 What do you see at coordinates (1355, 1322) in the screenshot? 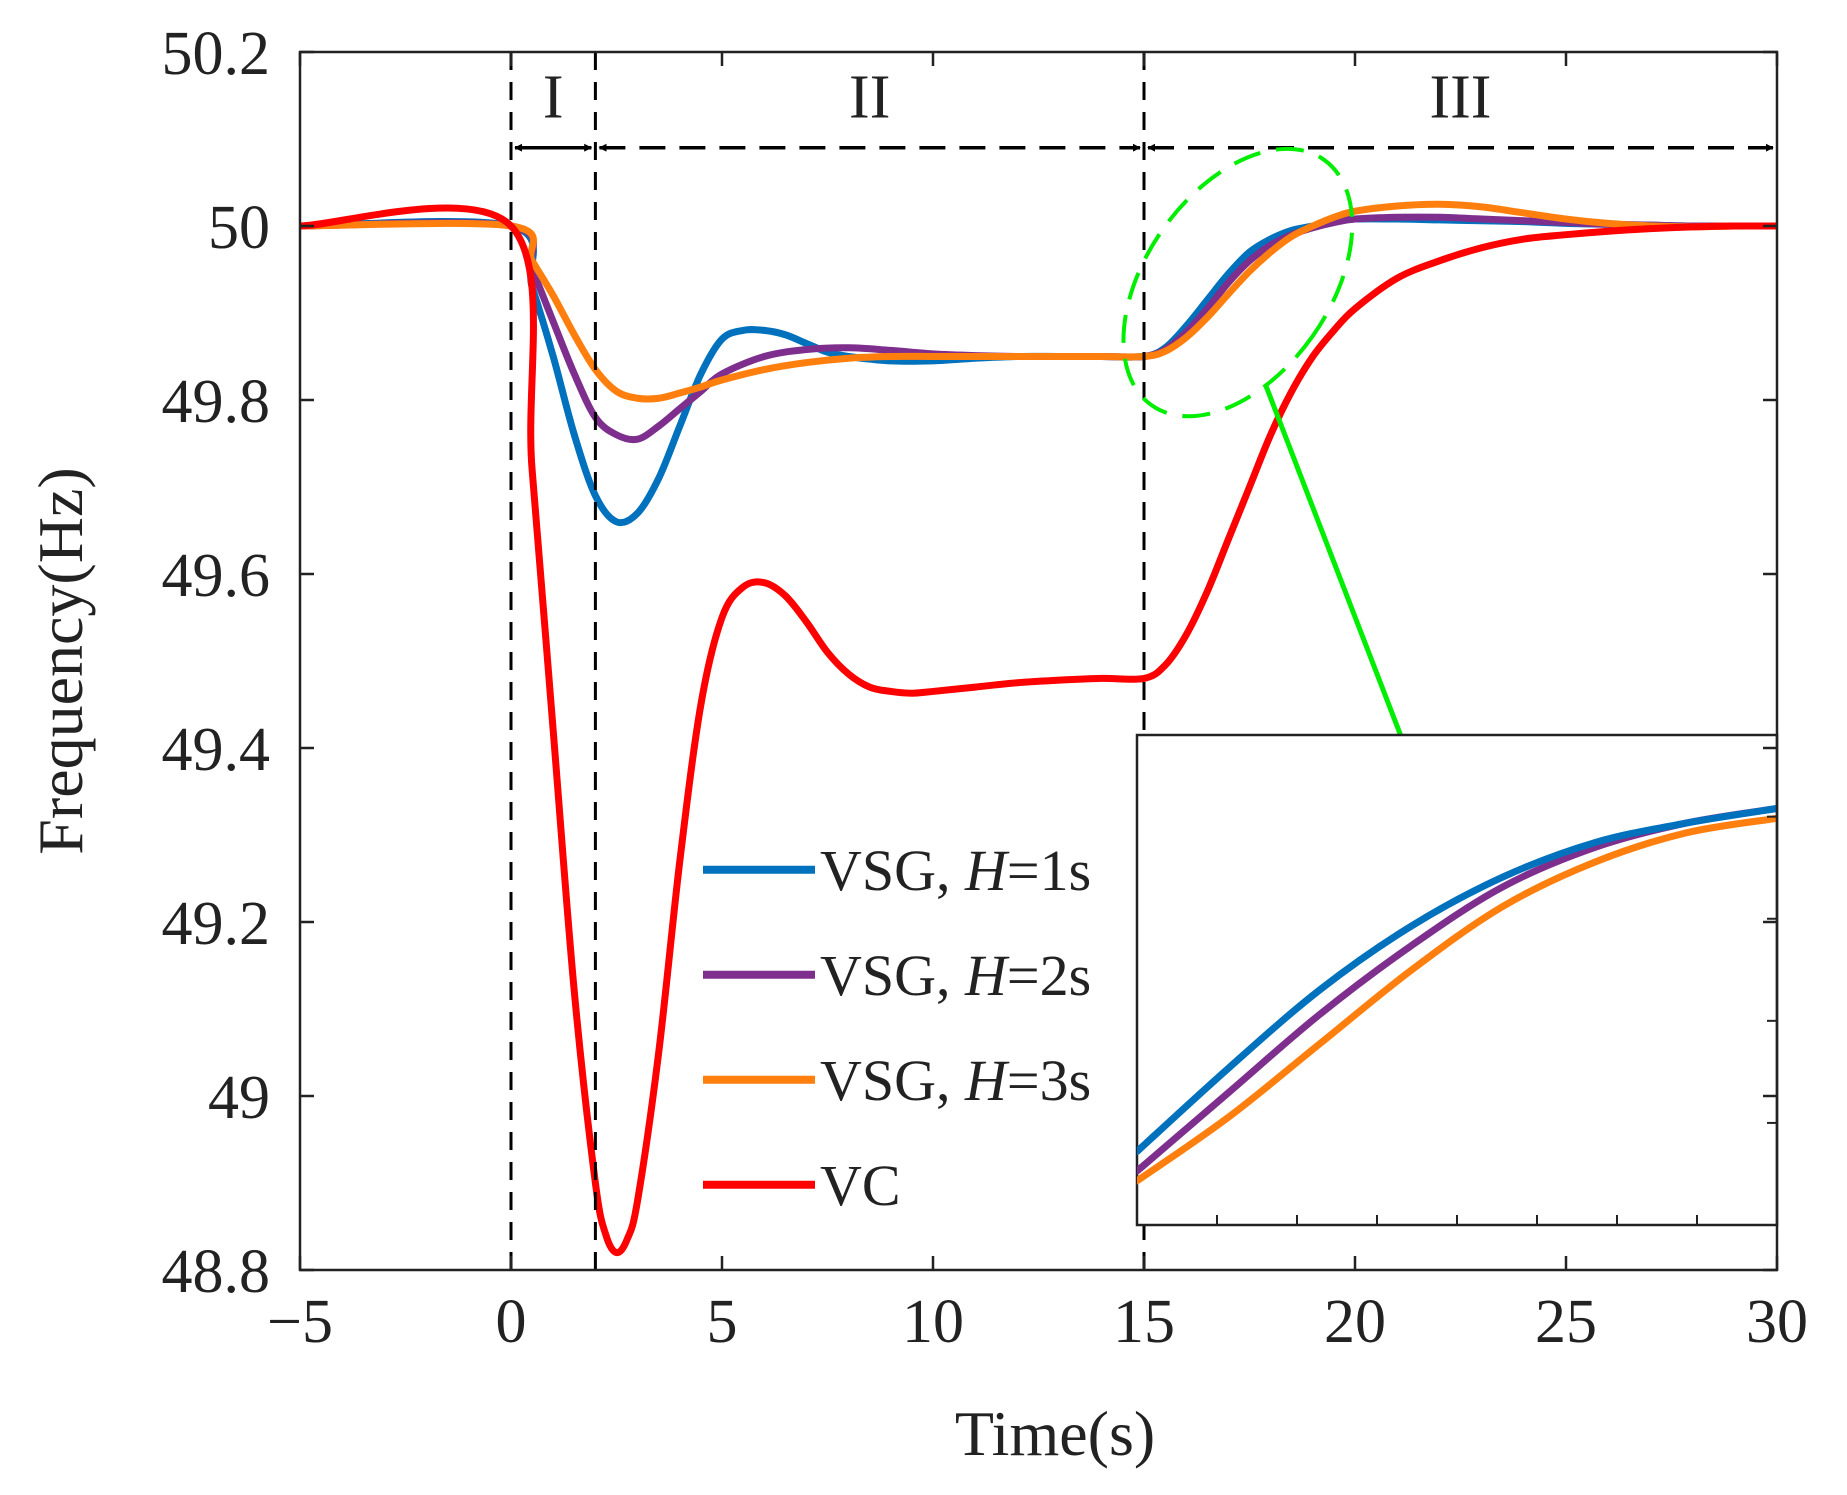
I see `x-tick-label-6: 20` at bounding box center [1355, 1322].